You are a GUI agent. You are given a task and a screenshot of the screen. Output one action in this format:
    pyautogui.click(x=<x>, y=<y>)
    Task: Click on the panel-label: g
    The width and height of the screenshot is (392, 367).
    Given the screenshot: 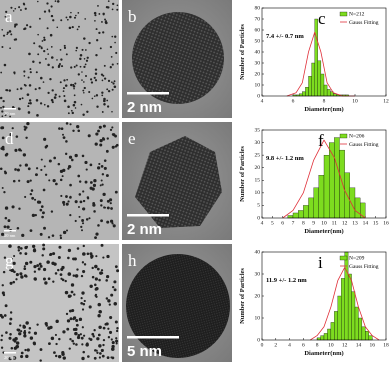 What is the action you would take?
    pyautogui.click(x=9, y=260)
    